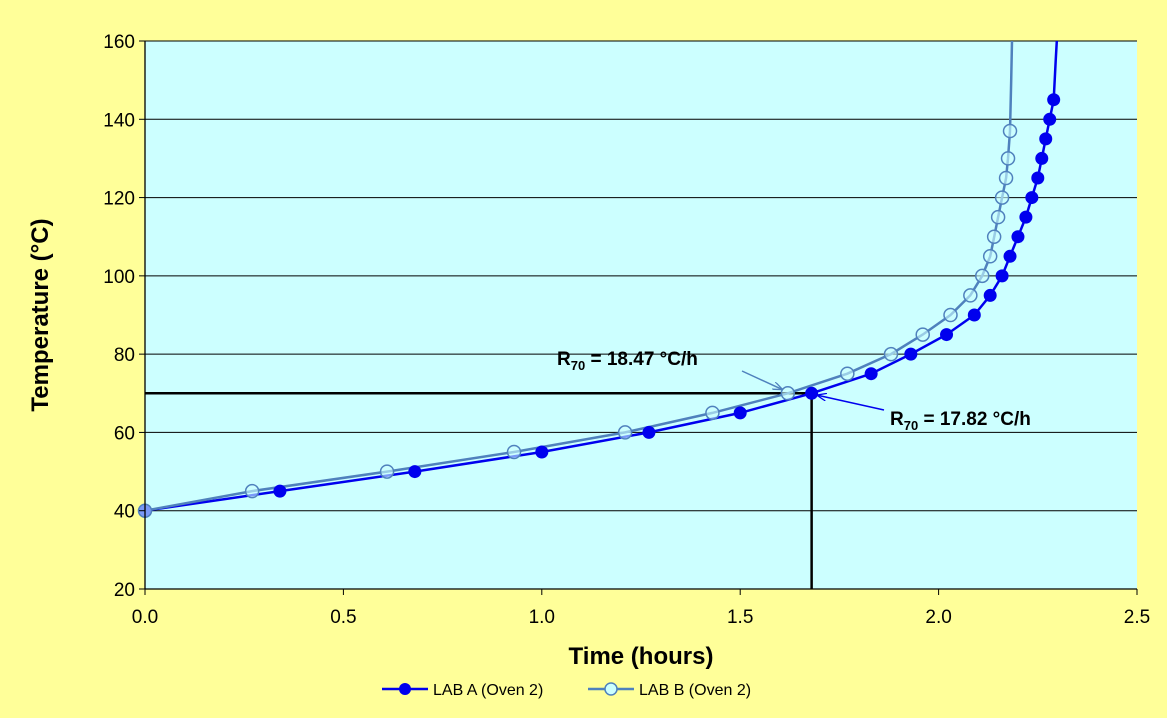  Describe the element at coordinates (542, 617) in the screenshot. I see `x-tick-label: 1.0` at that location.